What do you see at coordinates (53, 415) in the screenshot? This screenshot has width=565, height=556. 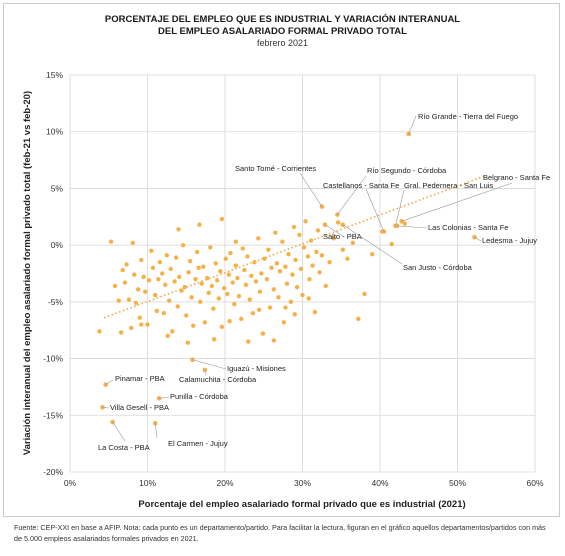 I see `y-tick-label: -15%` at bounding box center [53, 415].